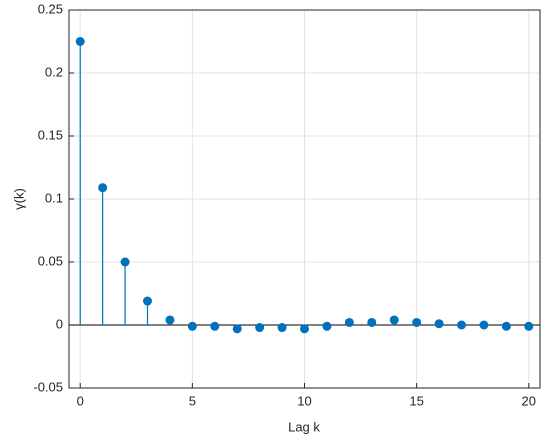 The image size is (550, 440). What do you see at coordinates (50, 134) in the screenshot?
I see `y-tick-label: 0.15` at bounding box center [50, 134].